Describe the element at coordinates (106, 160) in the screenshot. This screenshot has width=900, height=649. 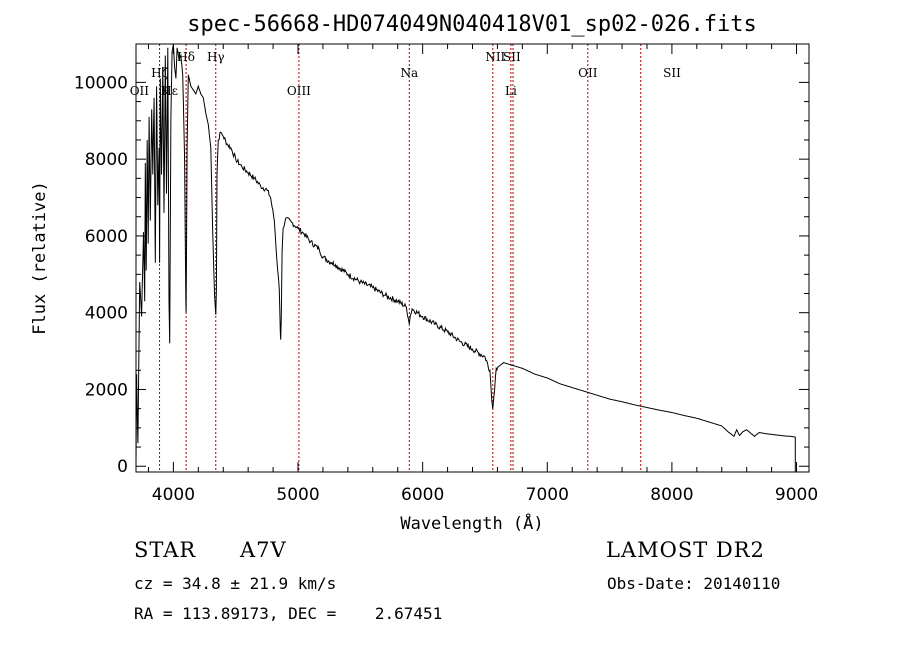
I see `y-tick-label: 8000` at that location.